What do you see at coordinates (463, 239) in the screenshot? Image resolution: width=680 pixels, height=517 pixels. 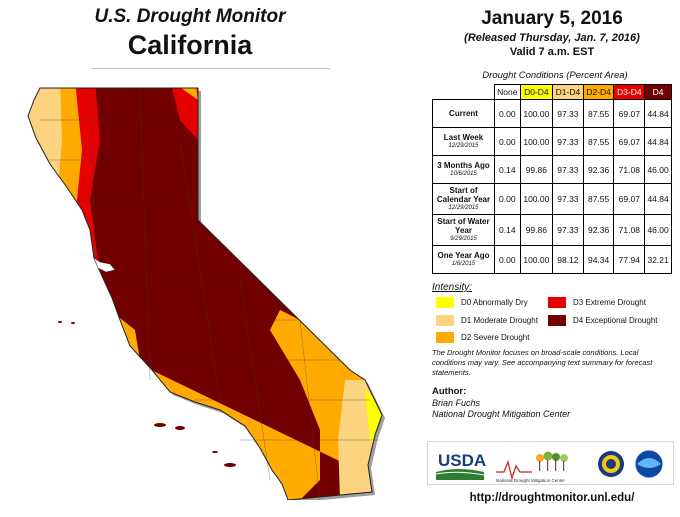 I see `row-date: 9/29/2015` at bounding box center [463, 239].